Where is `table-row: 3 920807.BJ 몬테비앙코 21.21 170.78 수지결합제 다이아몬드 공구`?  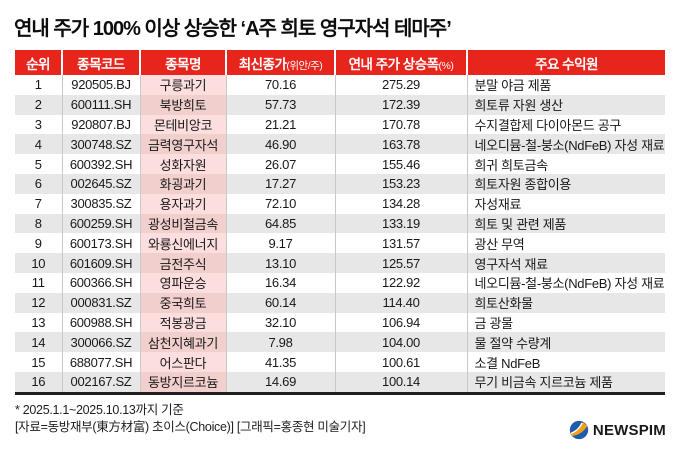
table-row: 3 920807.BJ 몬테비앙코 21.21 170.78 수지결합제 다이아몬드 공구 is located at coordinates (340, 124).